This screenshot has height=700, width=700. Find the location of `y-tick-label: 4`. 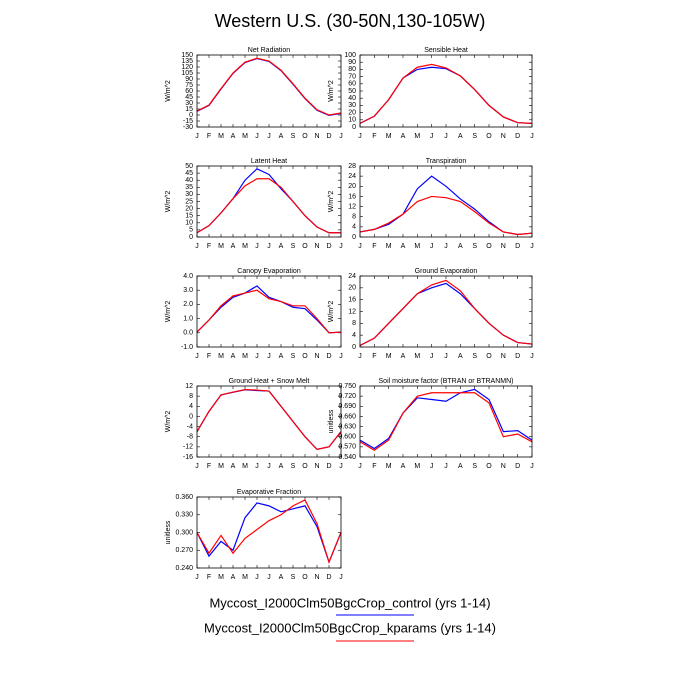

y-tick-label: 4 is located at coordinates (191, 406).